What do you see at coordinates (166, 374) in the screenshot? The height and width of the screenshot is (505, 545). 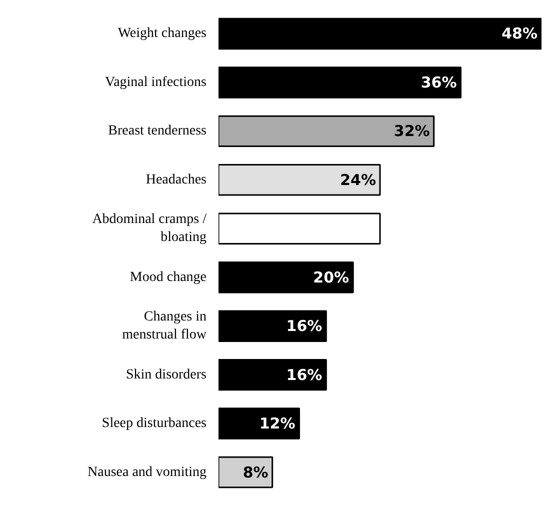 I see `y-tick-label: Skin disorders` at bounding box center [166, 374].